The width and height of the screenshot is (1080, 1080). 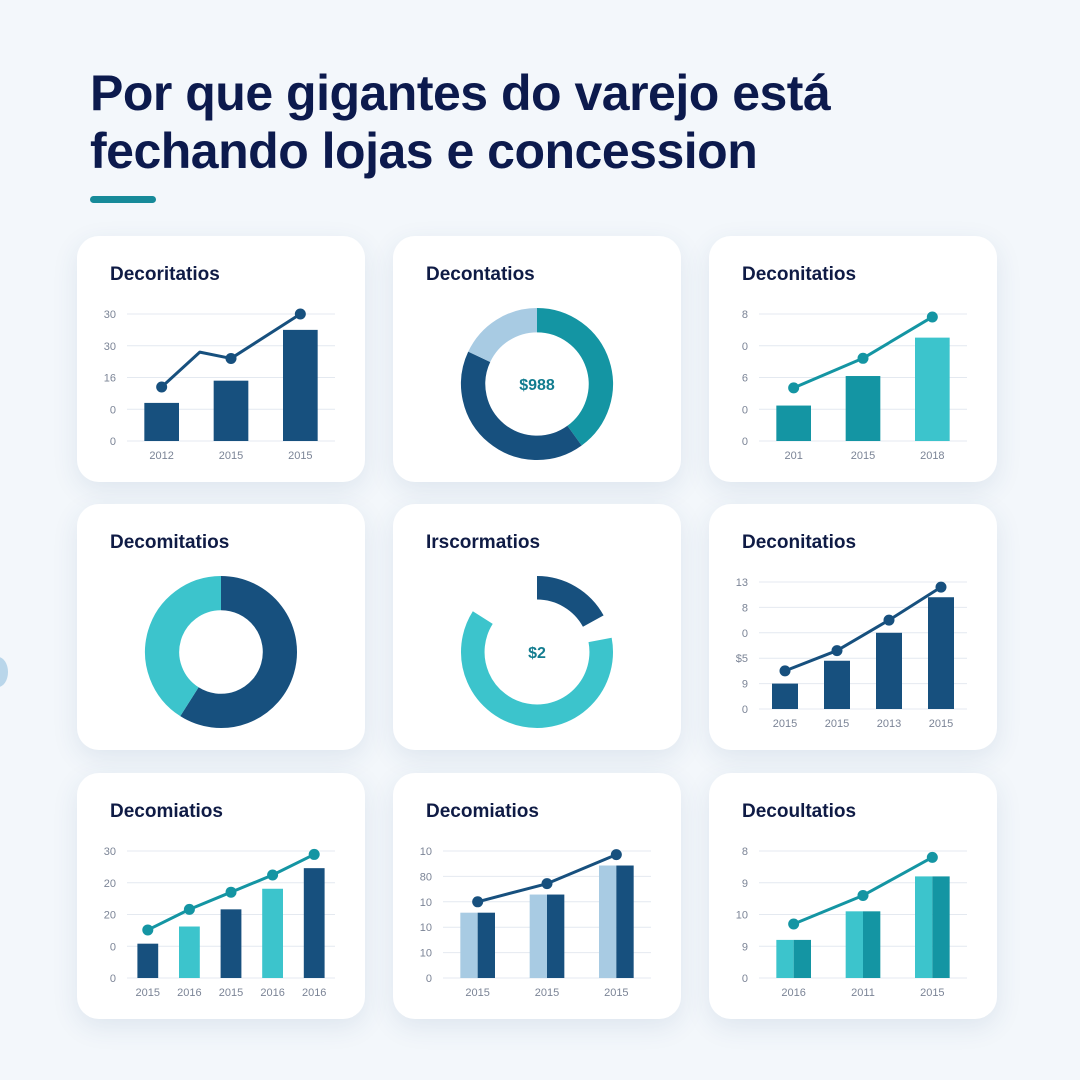 What do you see at coordinates (110, 379) in the screenshot?
I see `y-tick-label: 16` at bounding box center [110, 379].